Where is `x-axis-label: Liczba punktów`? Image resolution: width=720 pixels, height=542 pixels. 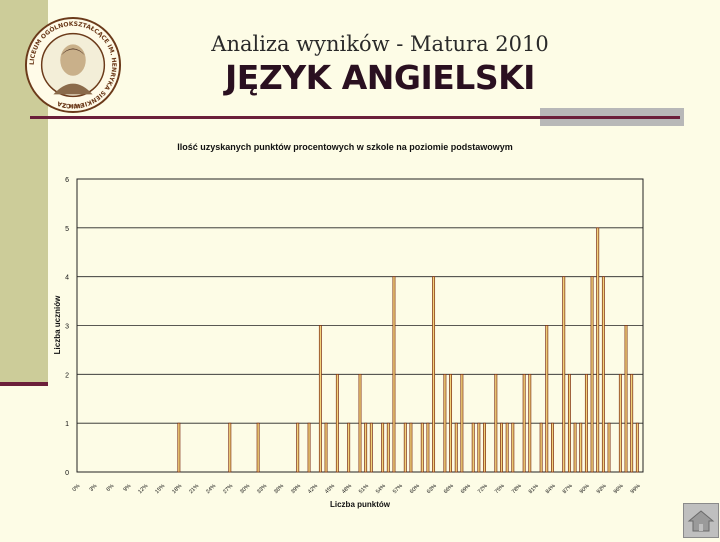
x-axis-label: Liczba punktów is located at coordinates (360, 504).